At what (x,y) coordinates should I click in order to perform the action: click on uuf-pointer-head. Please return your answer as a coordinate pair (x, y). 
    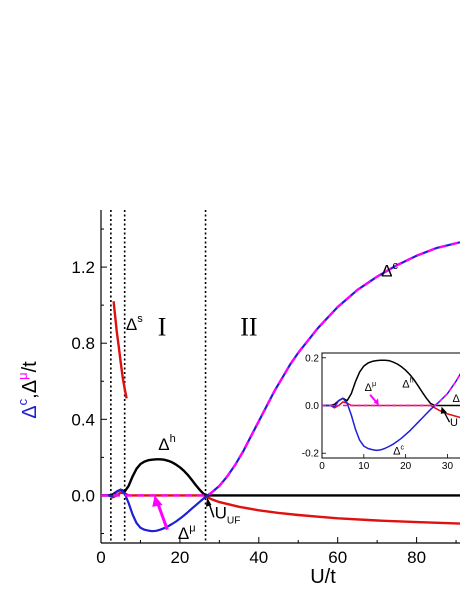
    Looking at the image, I should click on (208, 502).